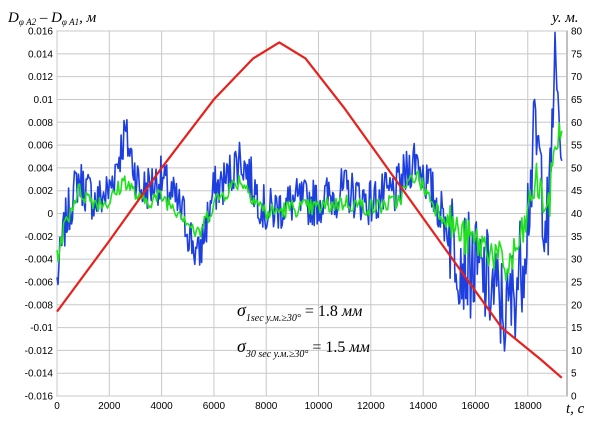  What do you see at coordinates (577, 214) in the screenshot?
I see `y-right-tick-label: 40` at bounding box center [577, 214].